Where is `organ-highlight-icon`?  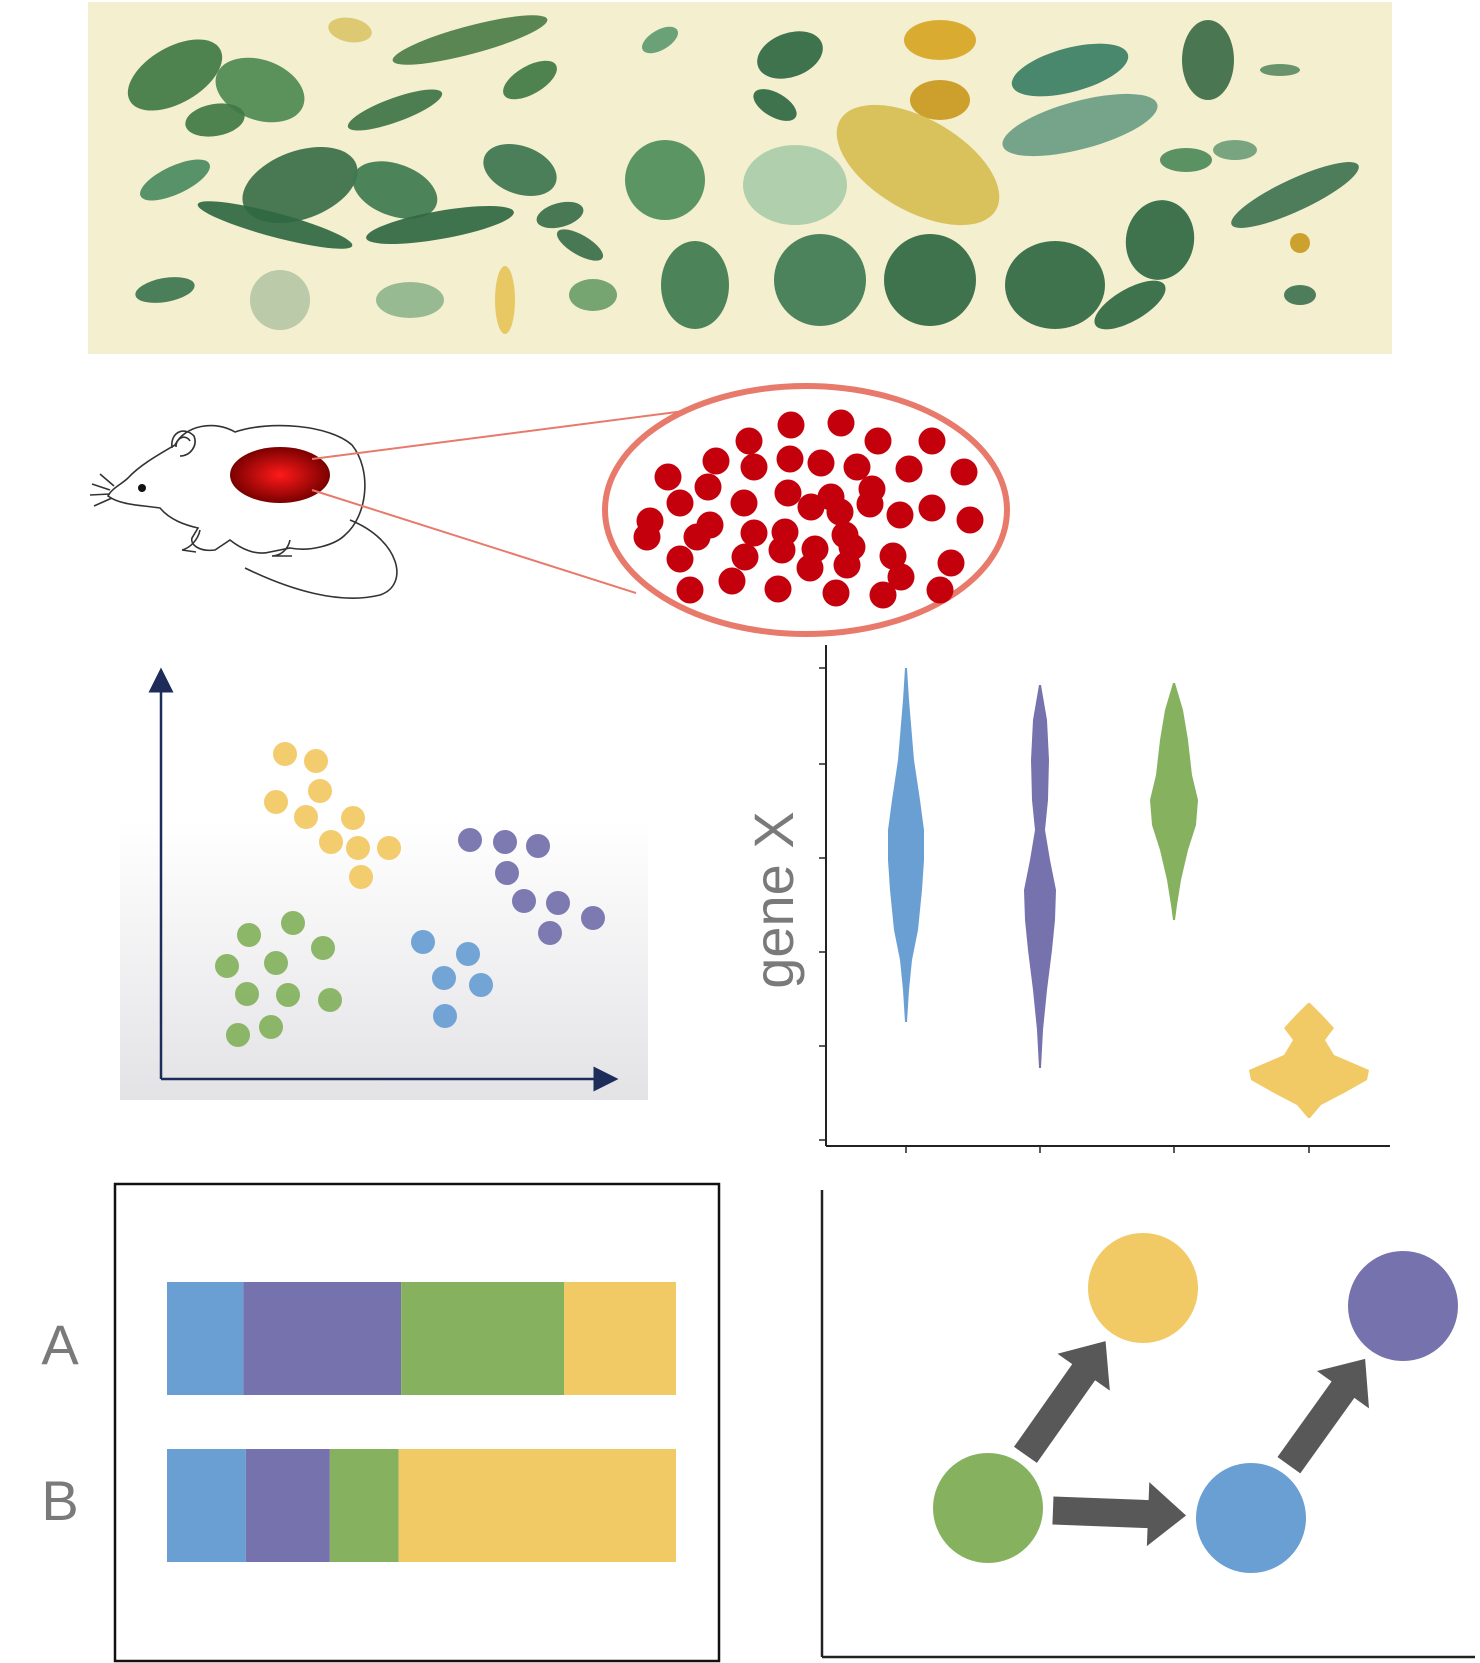
organ-highlight-icon is located at coordinates (280, 475).